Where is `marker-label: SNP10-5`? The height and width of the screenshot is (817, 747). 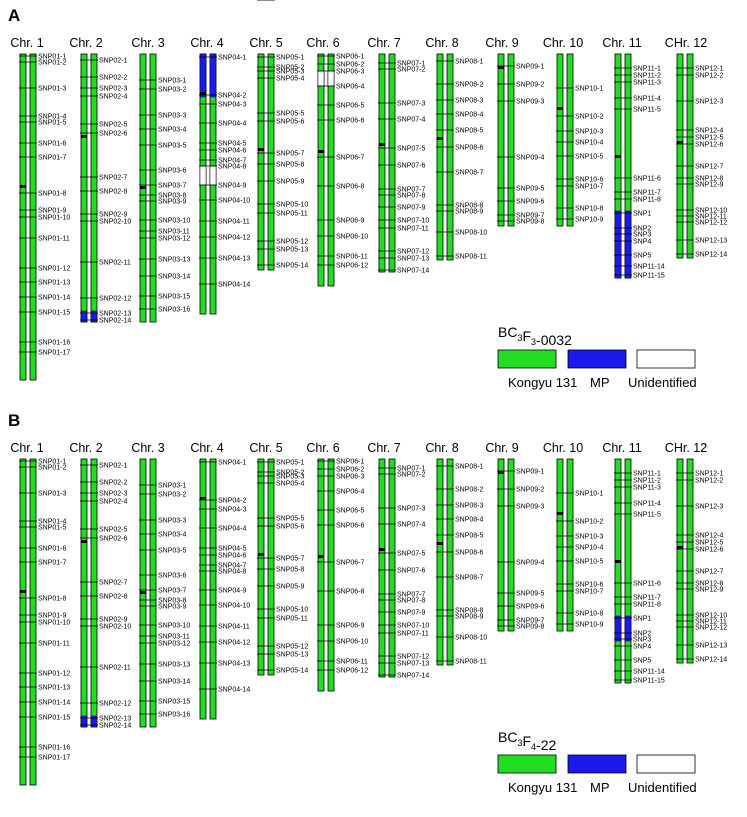
marker-label: SNP10-5 is located at coordinates (589, 157).